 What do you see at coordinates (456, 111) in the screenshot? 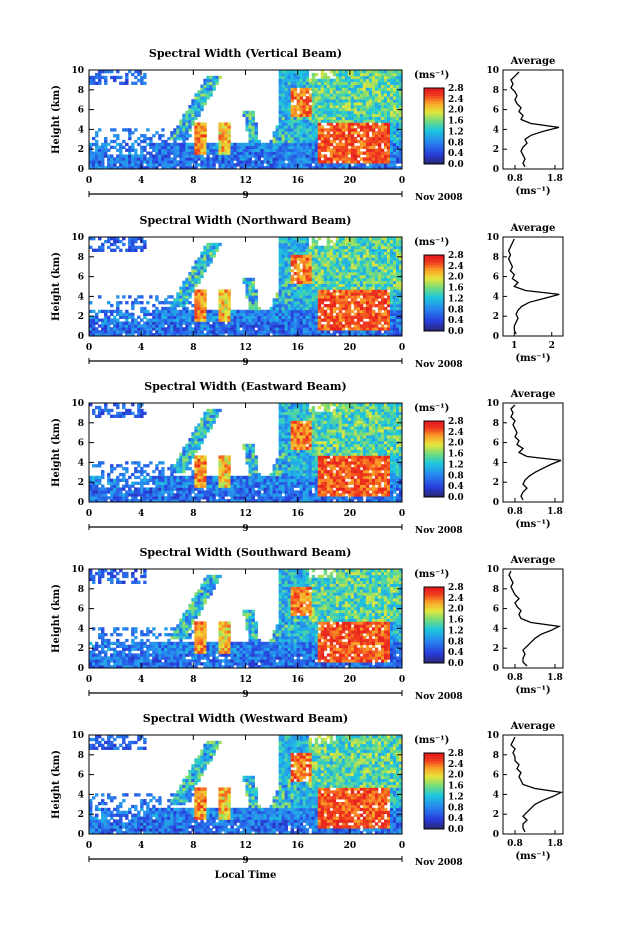
I see `colorbar-tick-label: 2.0` at bounding box center [456, 111].